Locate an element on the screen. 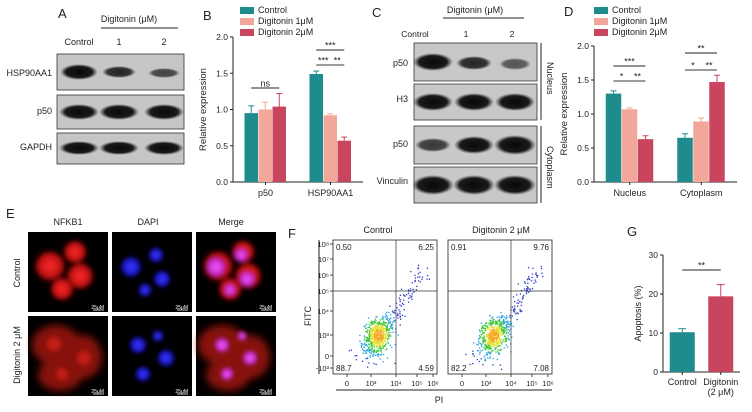 This screenshot has height=412, width=752. x-tick-label: p50 is located at coordinates (265, 193).